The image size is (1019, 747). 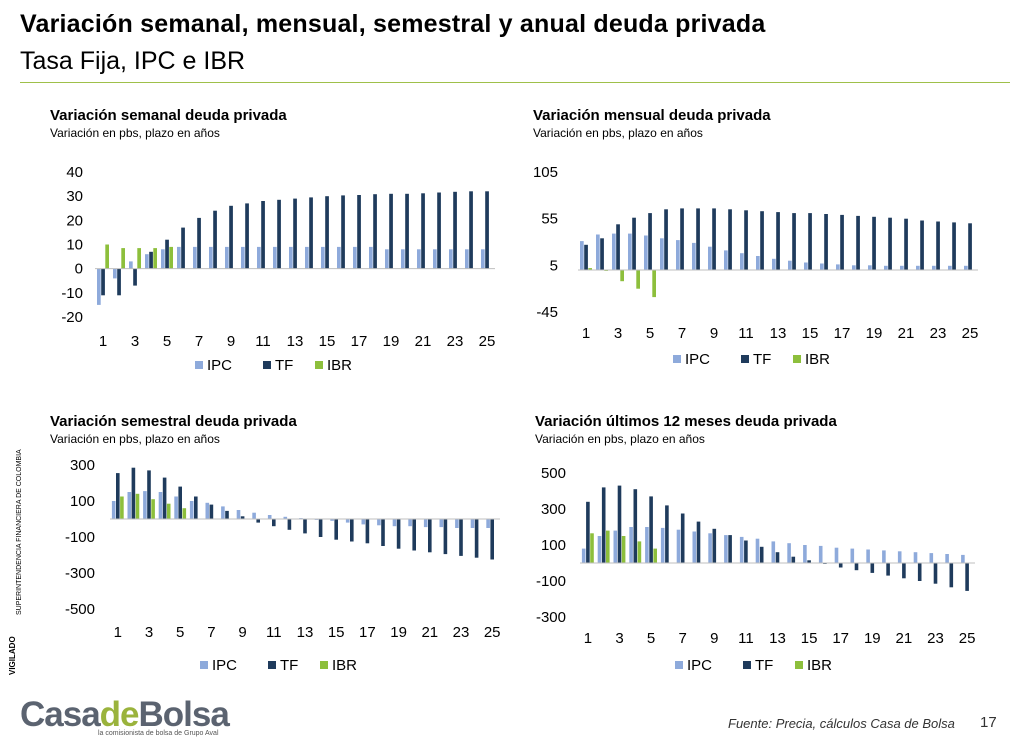 What do you see at coordinates (682, 333) in the screenshot?
I see `x-tick-label: 7` at bounding box center [682, 333].